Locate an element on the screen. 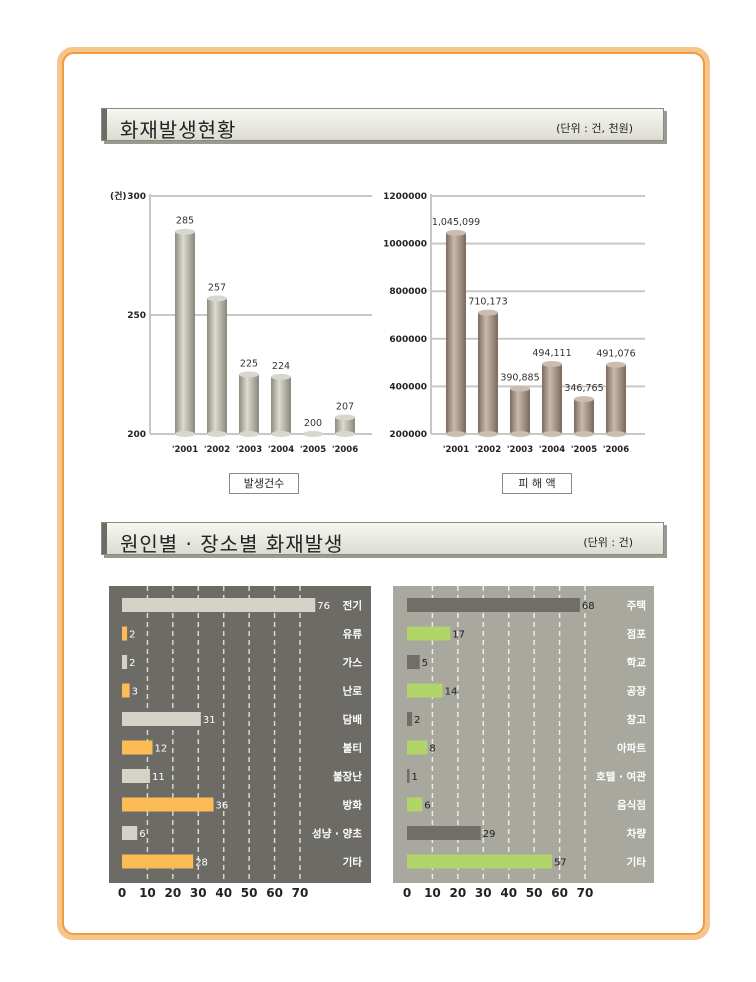 The height and width of the screenshot is (982, 756). y-tick-label: 250 is located at coordinates (136, 316).